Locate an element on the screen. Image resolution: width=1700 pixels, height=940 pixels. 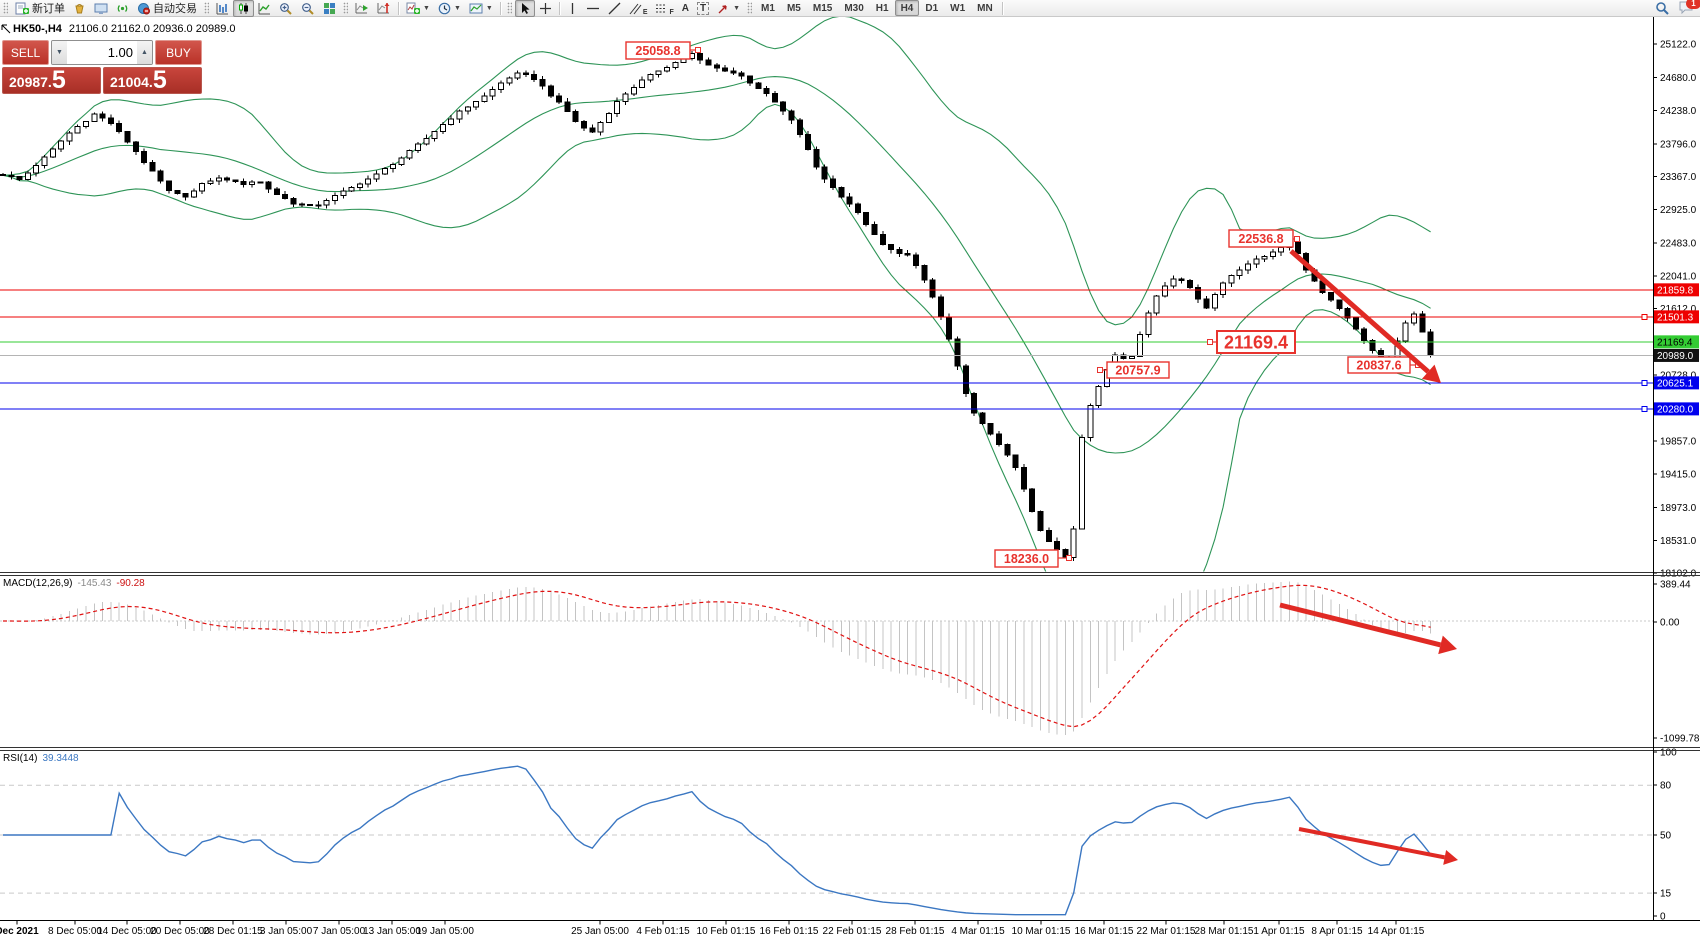
chart-shift-button is located at coordinates (384, 8).